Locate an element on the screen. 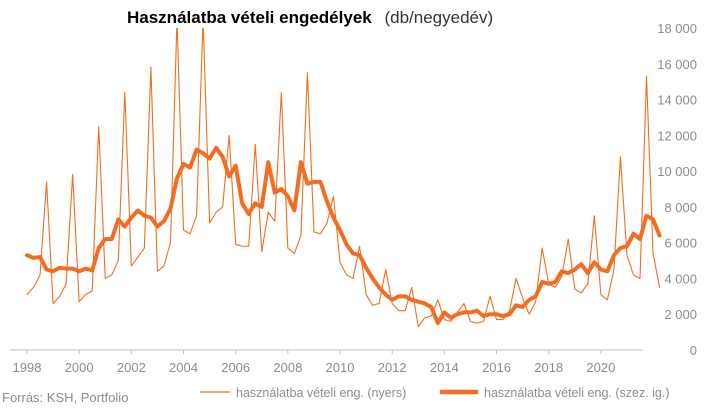 This screenshot has width=716, height=414. x-tick-label: 2010 is located at coordinates (340, 367).